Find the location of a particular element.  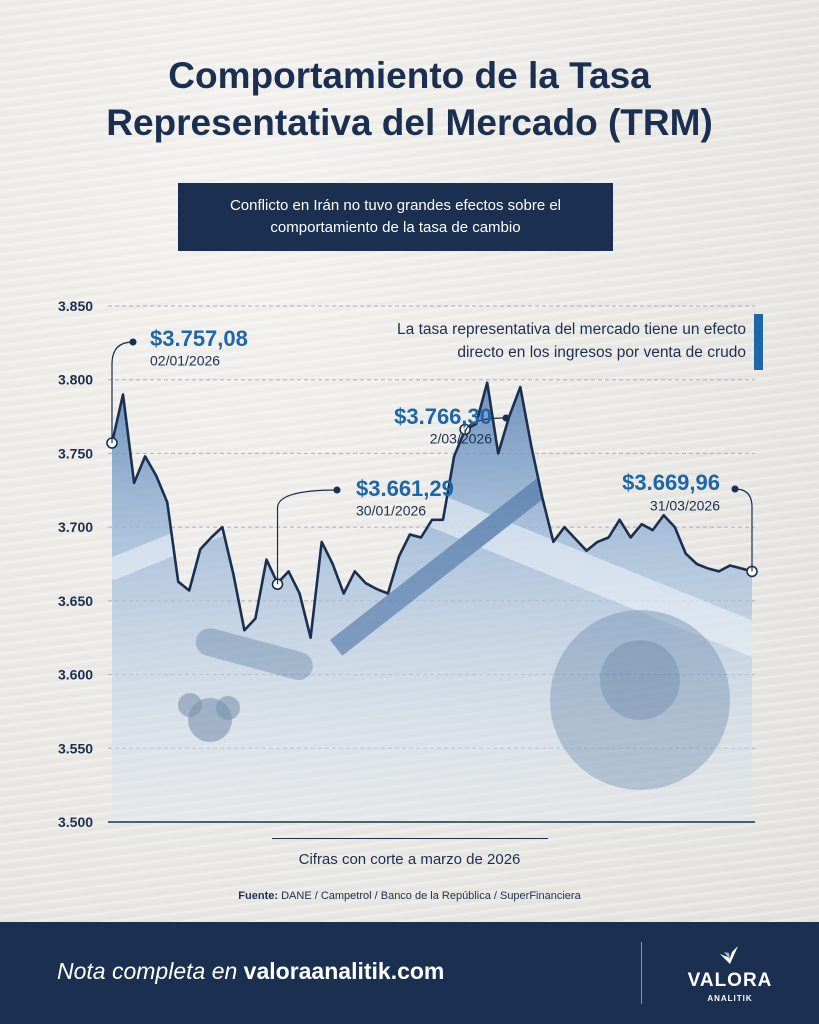

footer-link-text: Nota completa en valoraanalitik.com is located at coordinates (250, 971).